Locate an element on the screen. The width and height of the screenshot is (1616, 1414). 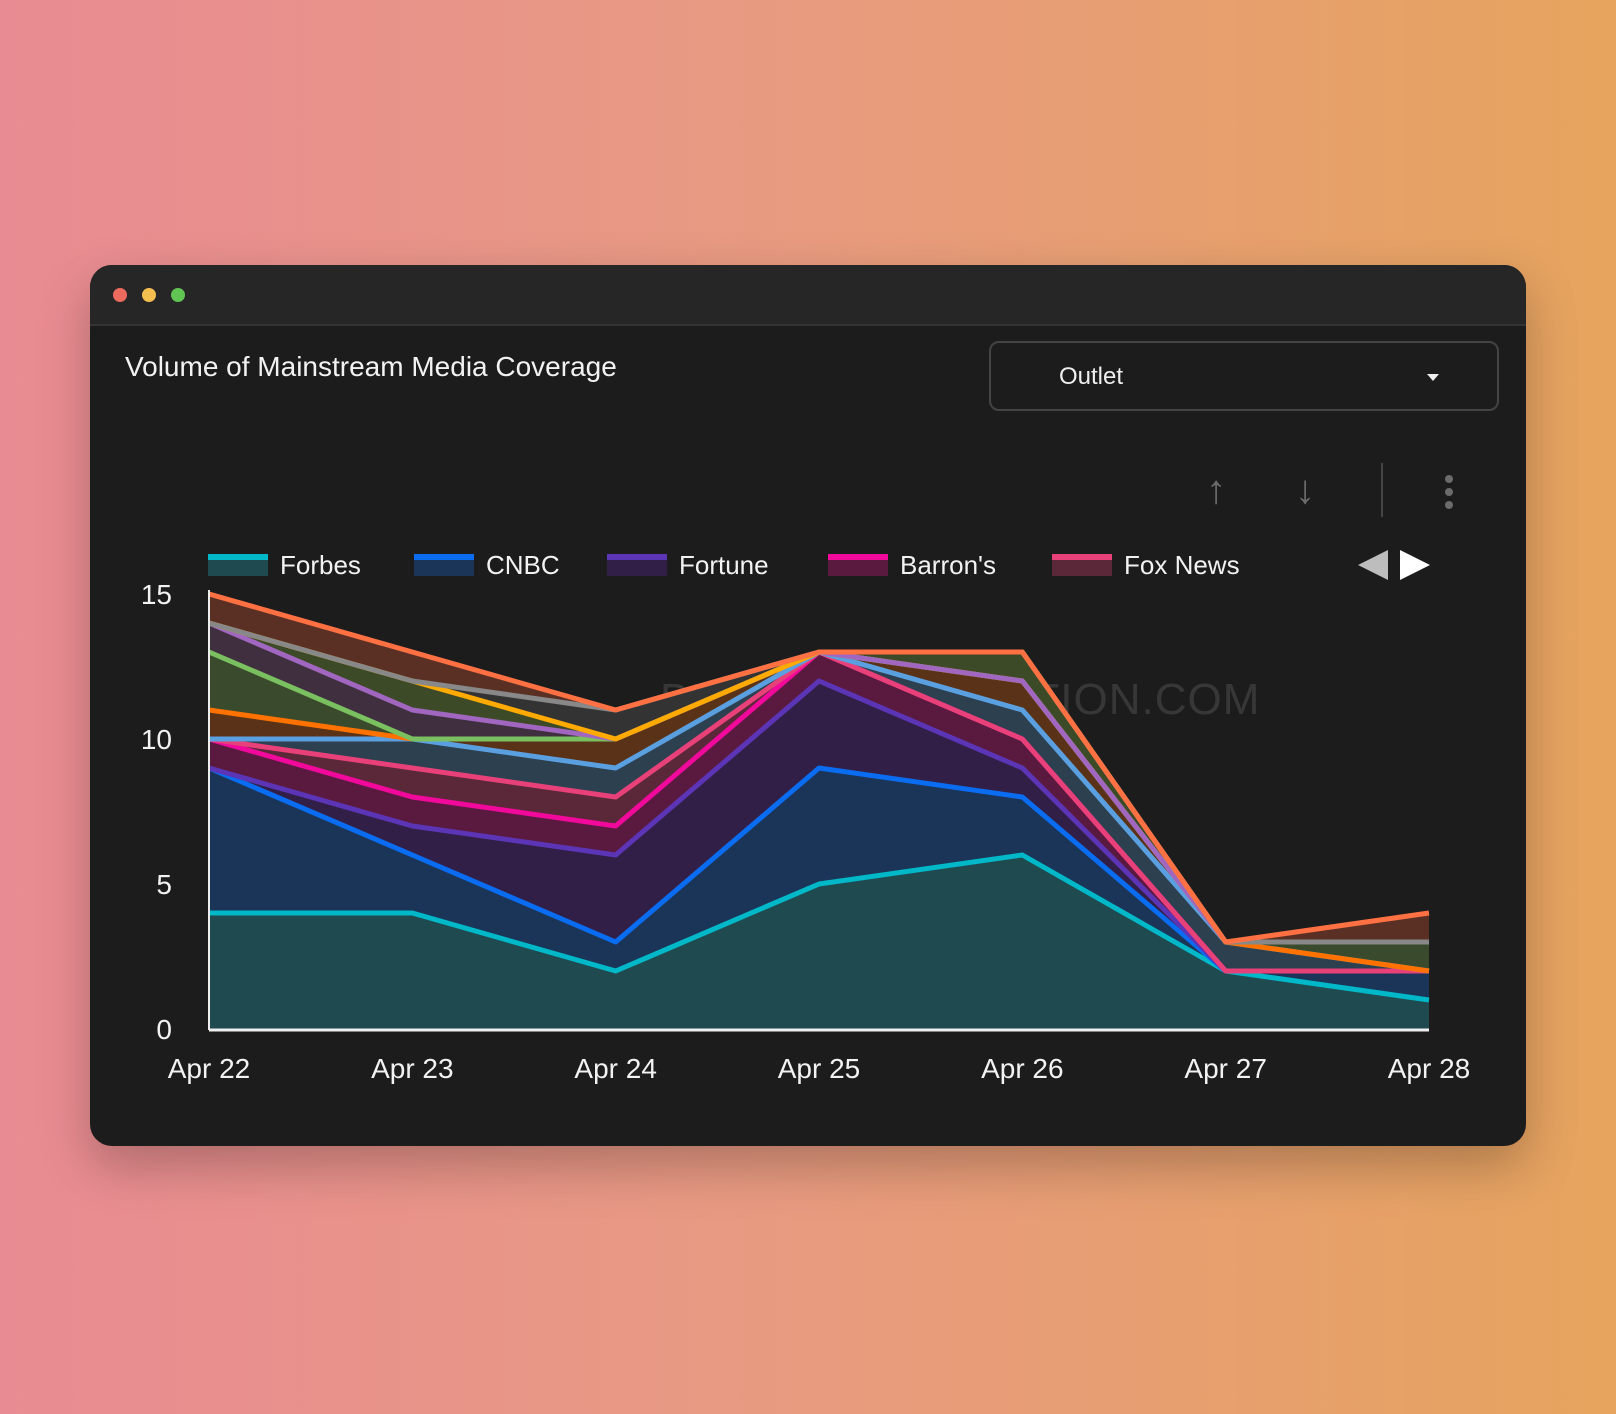
title-bar is located at coordinates (808, 295).